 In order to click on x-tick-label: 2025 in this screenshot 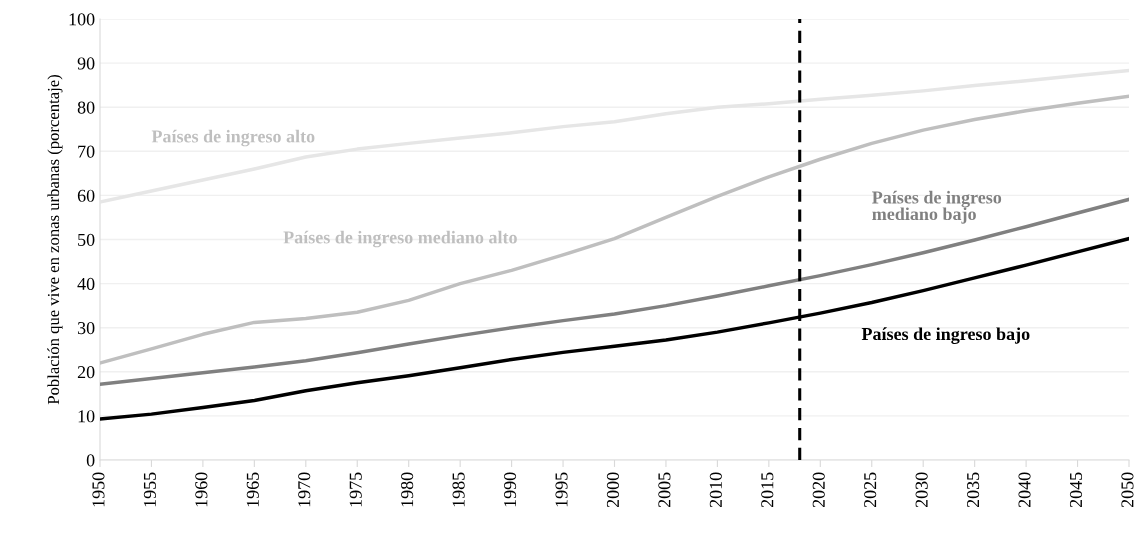, I will do `click(870, 490)`.